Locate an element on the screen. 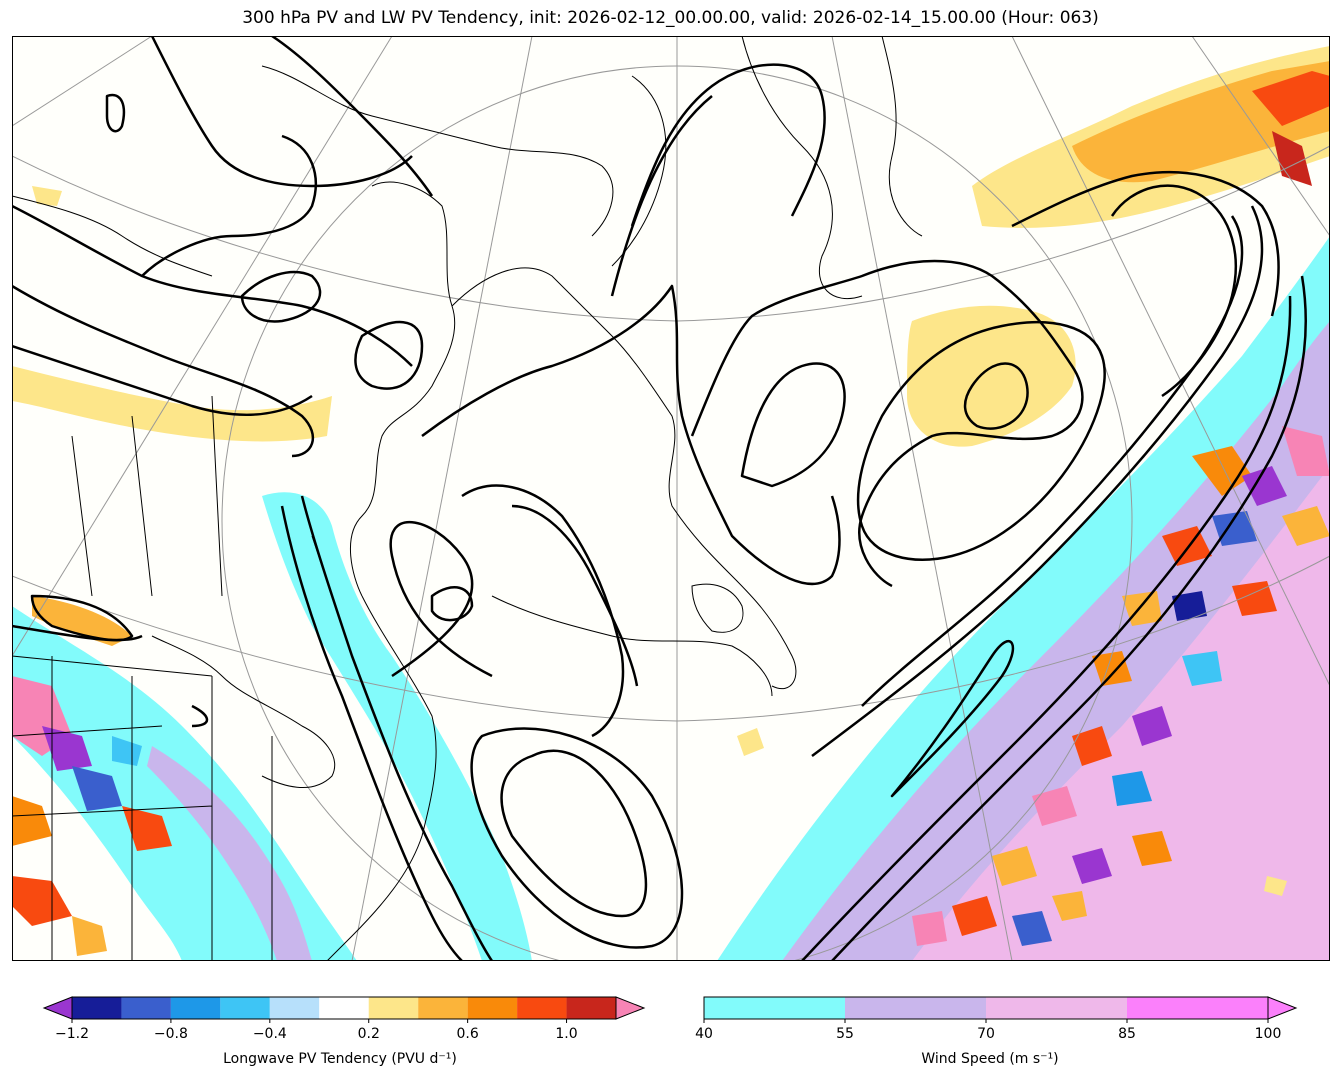 Image resolution: width=1341 pixels, height=1084 pixels. pv-colorbar-tick-label: 1.0 is located at coordinates (566, 1034).